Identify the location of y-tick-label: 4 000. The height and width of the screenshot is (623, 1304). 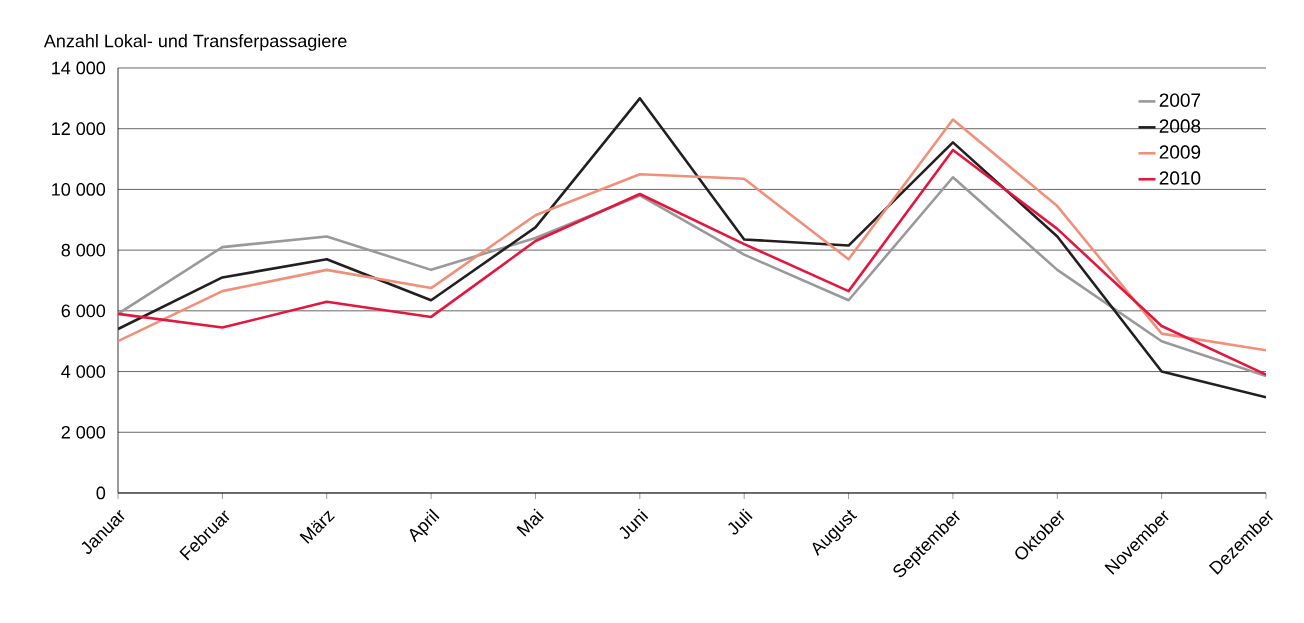
(83, 371).